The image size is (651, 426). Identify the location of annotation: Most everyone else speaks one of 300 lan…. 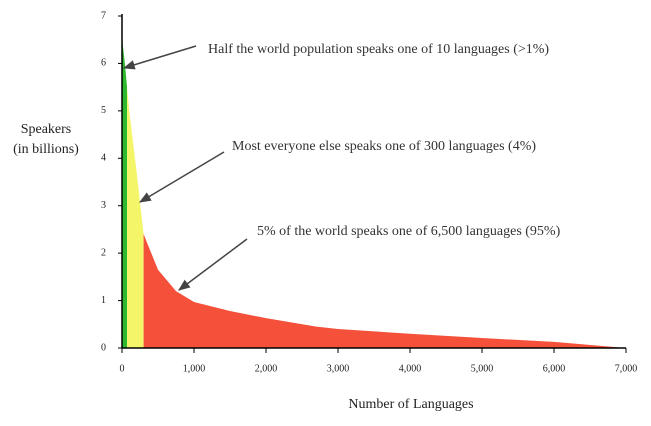
(384, 146).